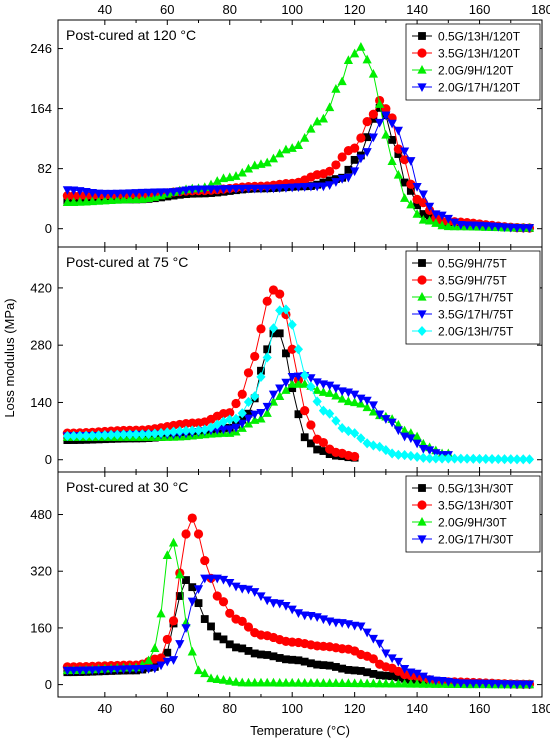 The image size is (550, 742). What do you see at coordinates (476, 314) in the screenshot?
I see `legend-label: 3.5G/17H/75T` at bounding box center [476, 314].